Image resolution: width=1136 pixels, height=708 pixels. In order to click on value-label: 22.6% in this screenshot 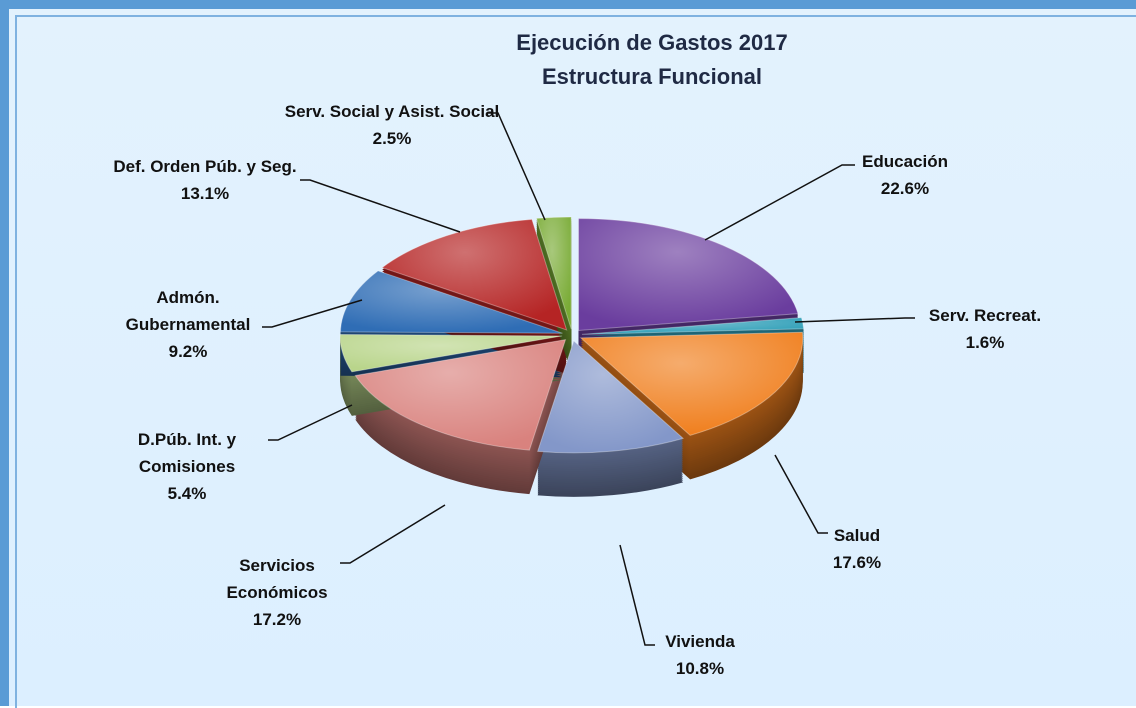, I will do `click(905, 188)`.